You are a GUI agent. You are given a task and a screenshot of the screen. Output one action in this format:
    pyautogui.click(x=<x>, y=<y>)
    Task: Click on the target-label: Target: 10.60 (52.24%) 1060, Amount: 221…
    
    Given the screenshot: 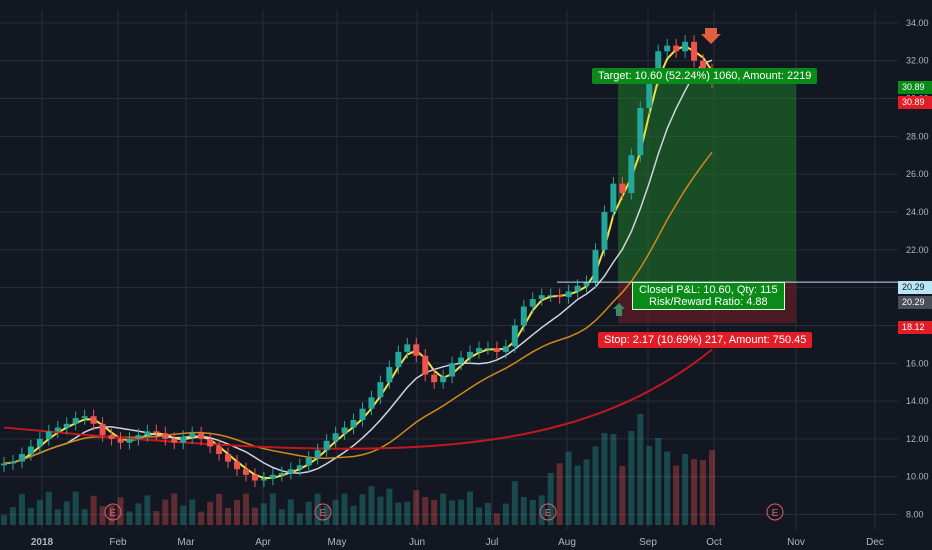 What is the action you would take?
    pyautogui.click(x=705, y=76)
    